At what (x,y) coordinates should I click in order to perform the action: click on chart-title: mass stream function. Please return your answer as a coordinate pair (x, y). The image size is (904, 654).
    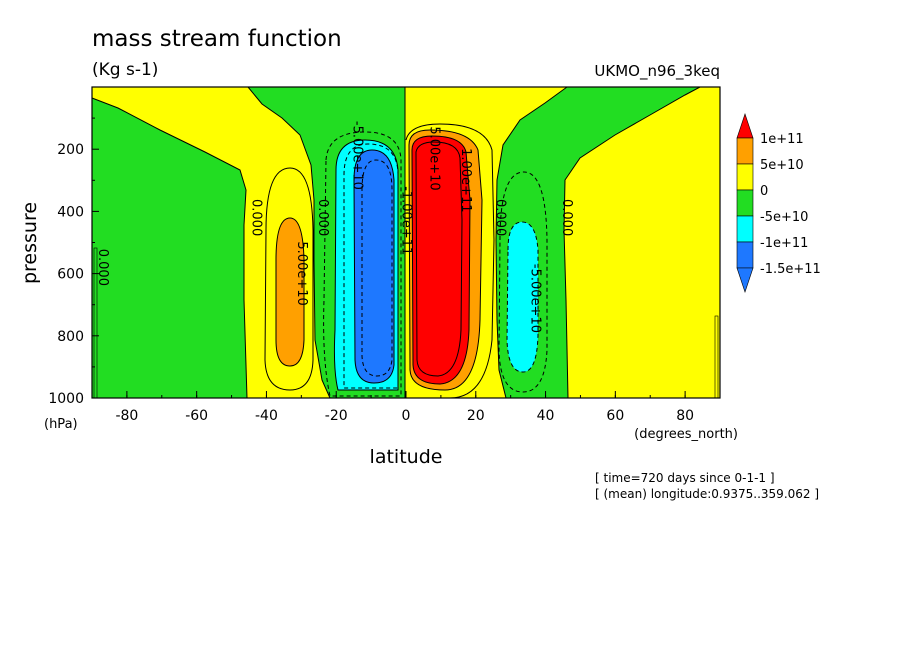
    Looking at the image, I should click on (217, 39).